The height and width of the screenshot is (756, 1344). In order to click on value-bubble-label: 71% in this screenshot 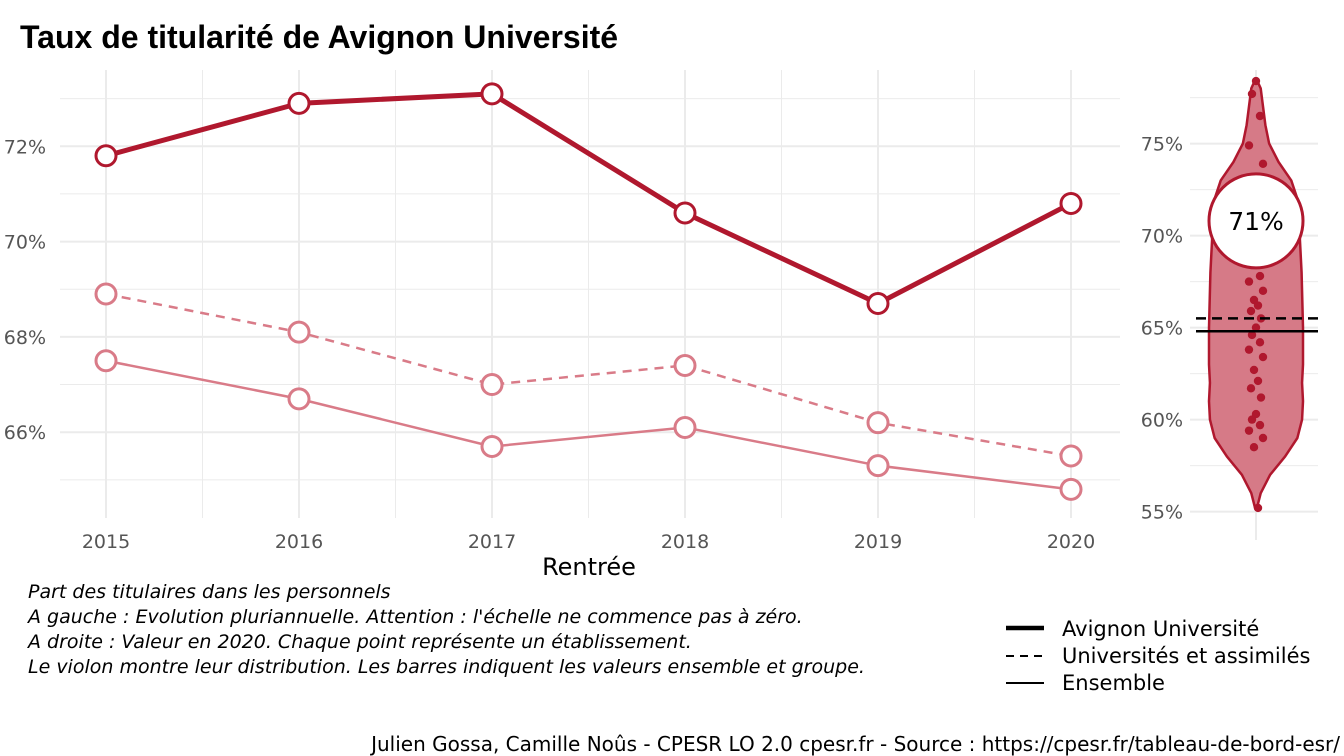, I will do `click(1256, 221)`.